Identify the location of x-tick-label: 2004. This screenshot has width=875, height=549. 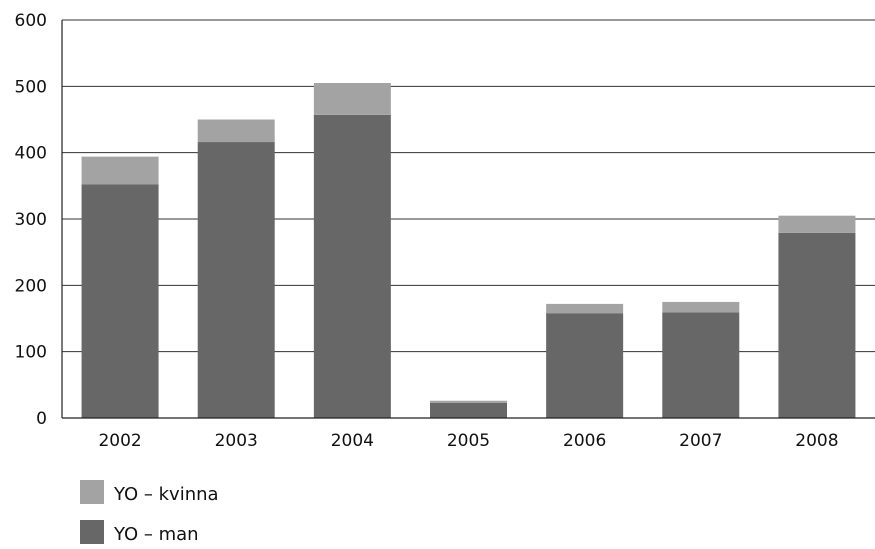
(352, 441).